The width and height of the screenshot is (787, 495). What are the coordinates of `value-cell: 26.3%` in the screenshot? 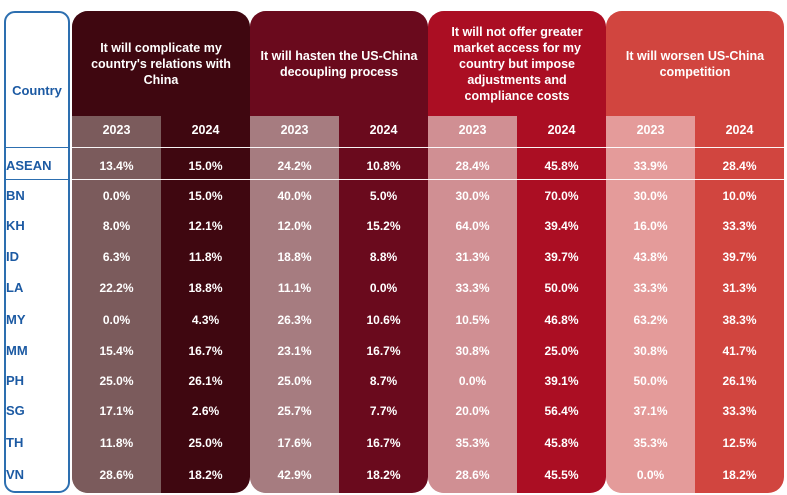 It's located at (294, 320).